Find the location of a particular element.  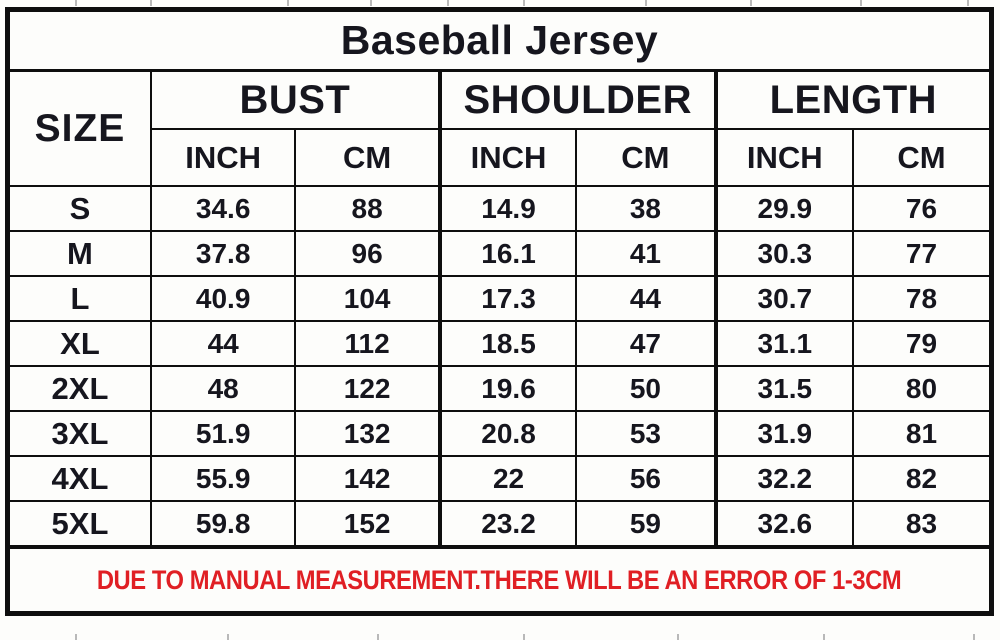

value-cell: 53 is located at coordinates (646, 433).